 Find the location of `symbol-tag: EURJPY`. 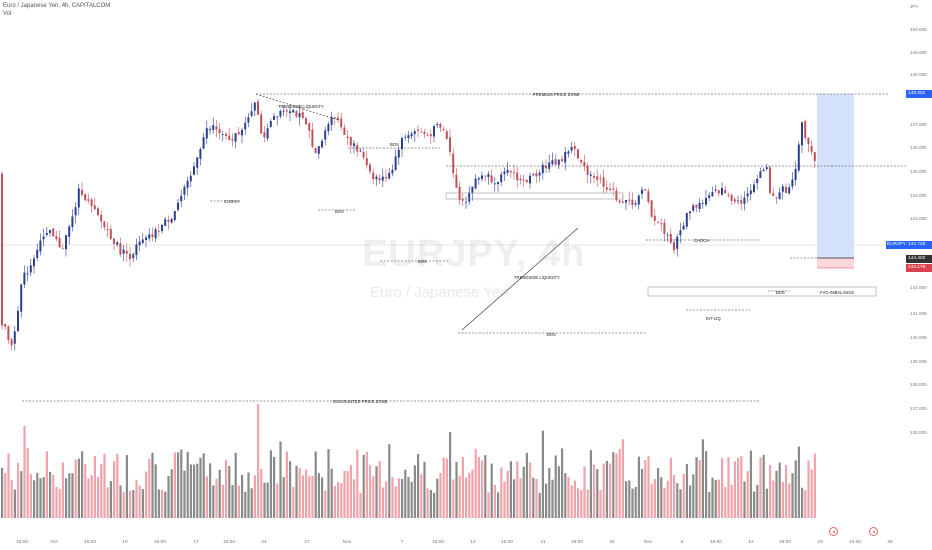

symbol-tag: EURJPY is located at coordinates (896, 245).